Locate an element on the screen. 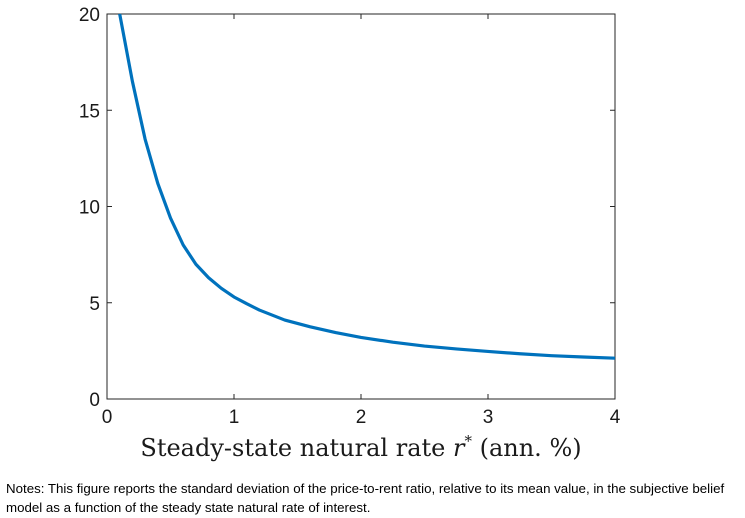  x-axis-title: Steady-state natural rate r* (ann. %) is located at coordinates (360, 447).